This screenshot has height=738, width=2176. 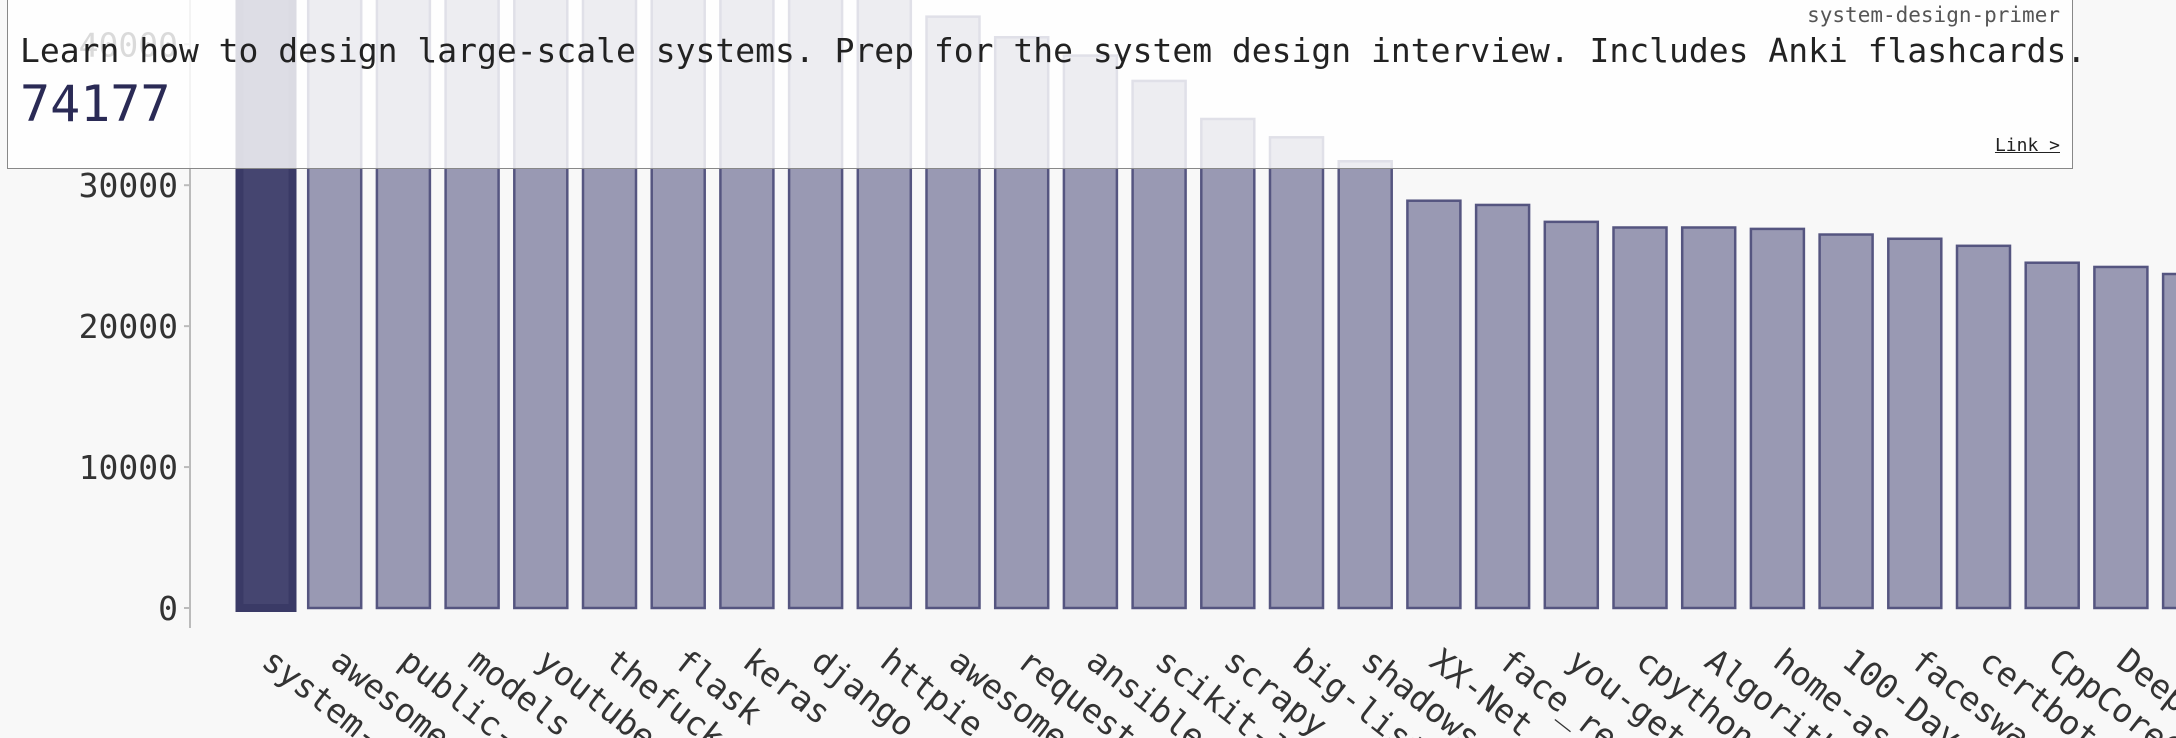 What do you see at coordinates (1933, 15) in the screenshot?
I see `tooltip-name: system-design-primer` at bounding box center [1933, 15].